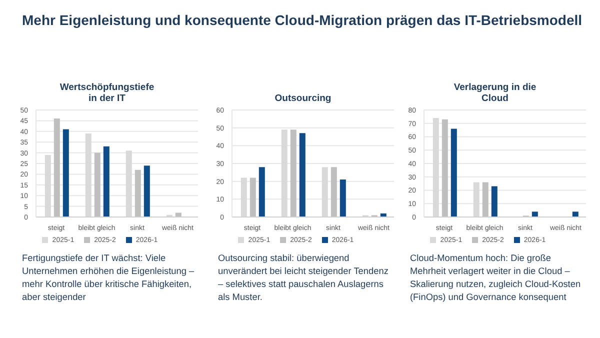 This screenshot has width=600, height=338. Describe the element at coordinates (303, 98) in the screenshot. I see `chart-title: Outsourcing` at that location.